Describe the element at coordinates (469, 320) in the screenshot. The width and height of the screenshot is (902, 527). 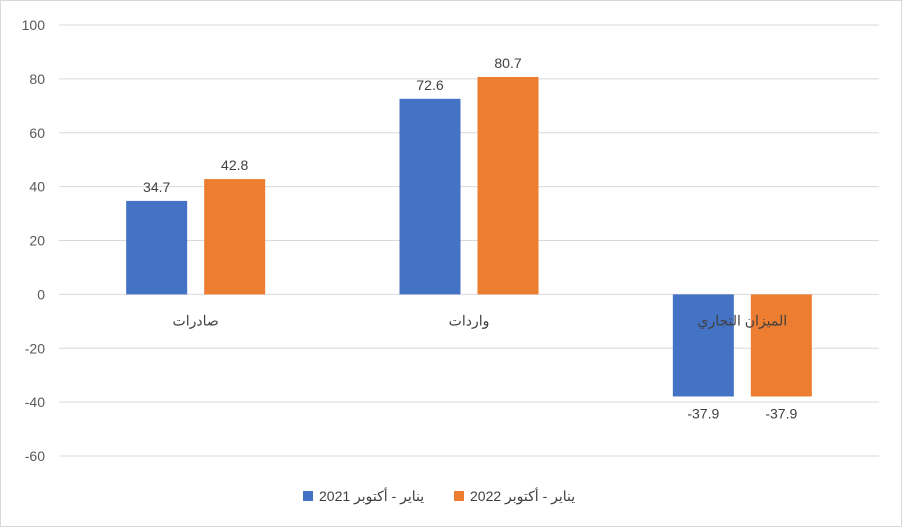
I see `category-label: واردات` at that location.